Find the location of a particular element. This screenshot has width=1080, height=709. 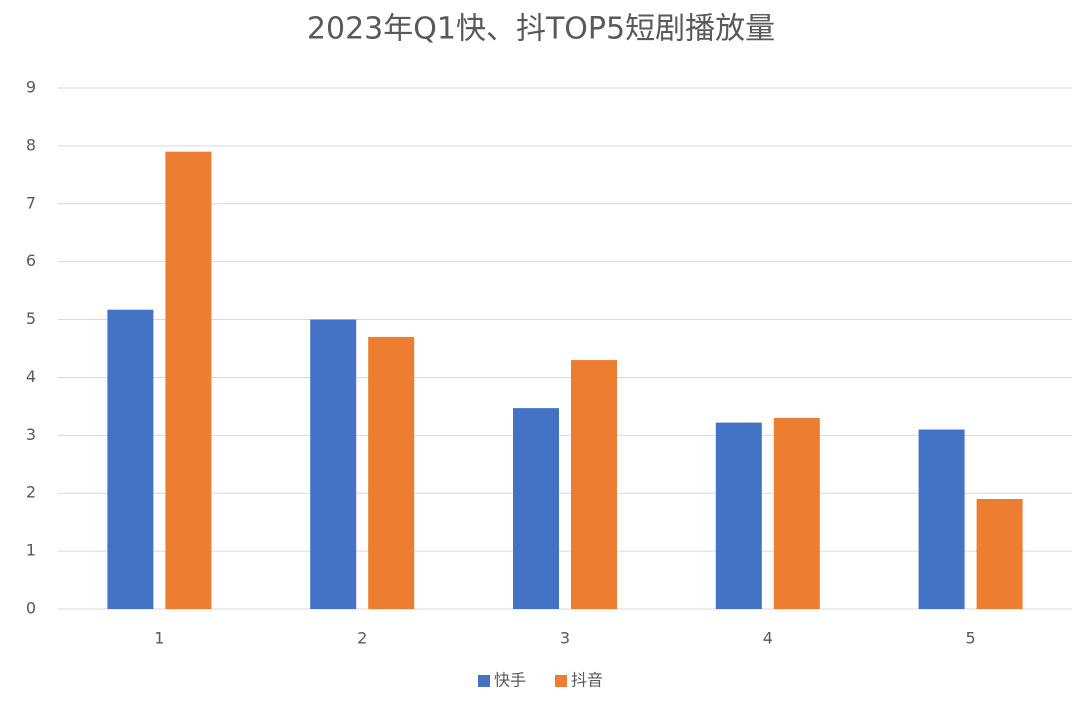

y-tick-label: 2 is located at coordinates (31, 492).